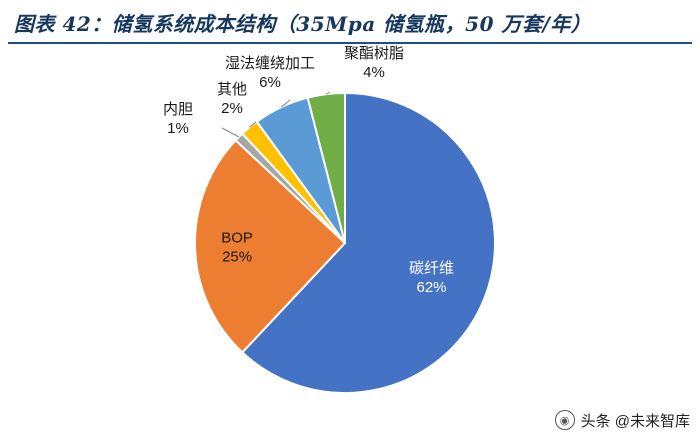  What do you see at coordinates (374, 53) in the screenshot?
I see `slice-name-5: 聚酯树脂` at bounding box center [374, 53].